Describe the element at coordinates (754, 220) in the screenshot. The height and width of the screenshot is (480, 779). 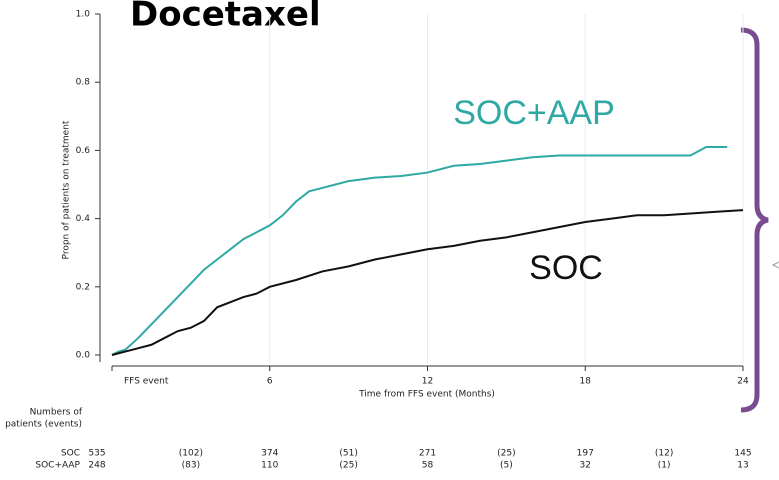
I see `bracket` at that location.